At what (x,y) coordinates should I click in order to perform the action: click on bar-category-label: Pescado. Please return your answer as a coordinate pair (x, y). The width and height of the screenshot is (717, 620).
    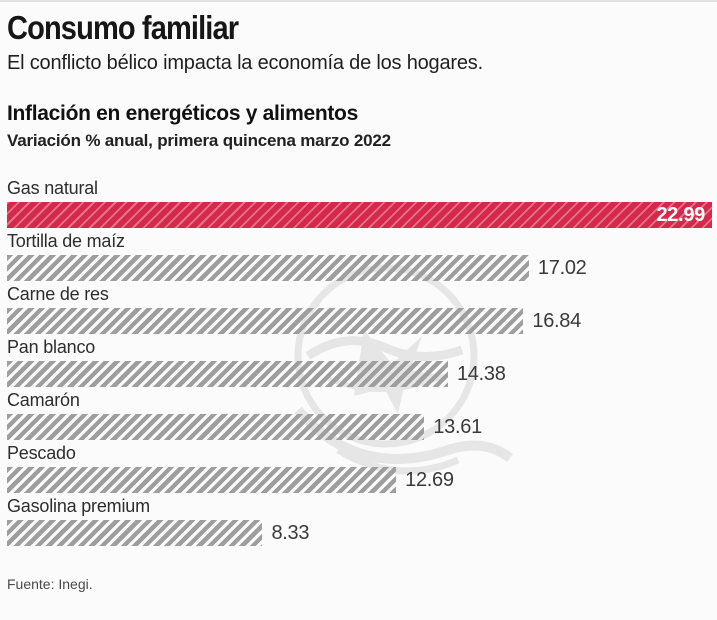
    Looking at the image, I should click on (41, 453).